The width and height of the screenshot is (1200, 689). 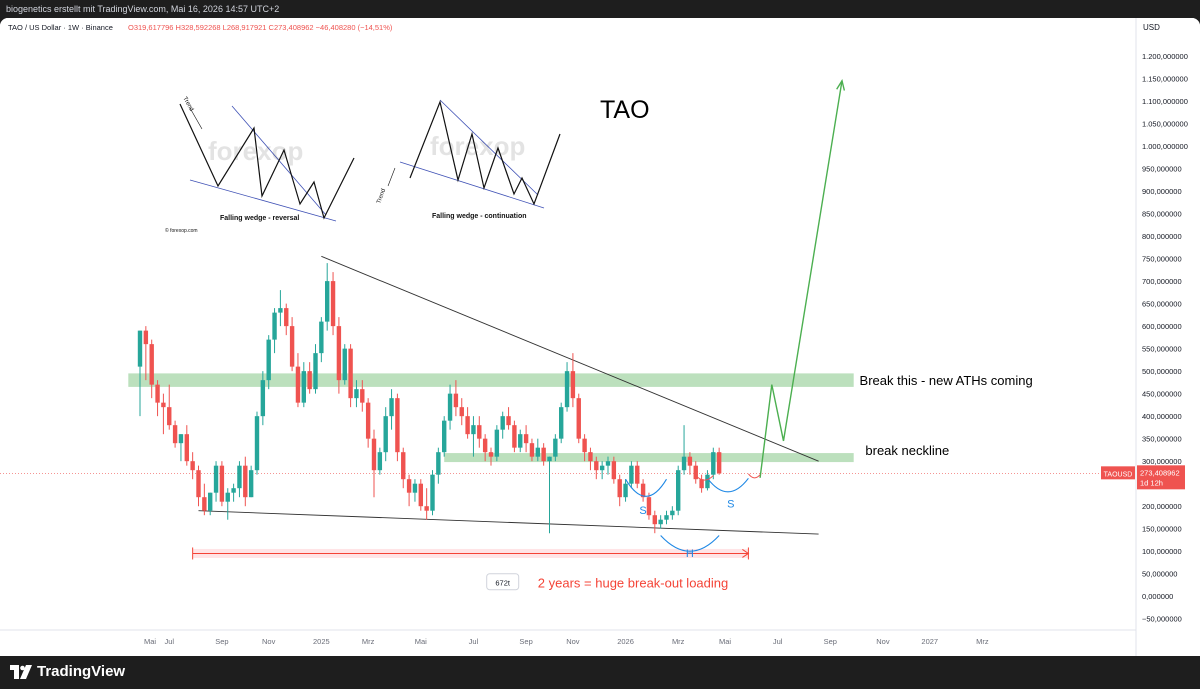 I want to click on y-tick-label: 550,000000, so click(x=1162, y=349).